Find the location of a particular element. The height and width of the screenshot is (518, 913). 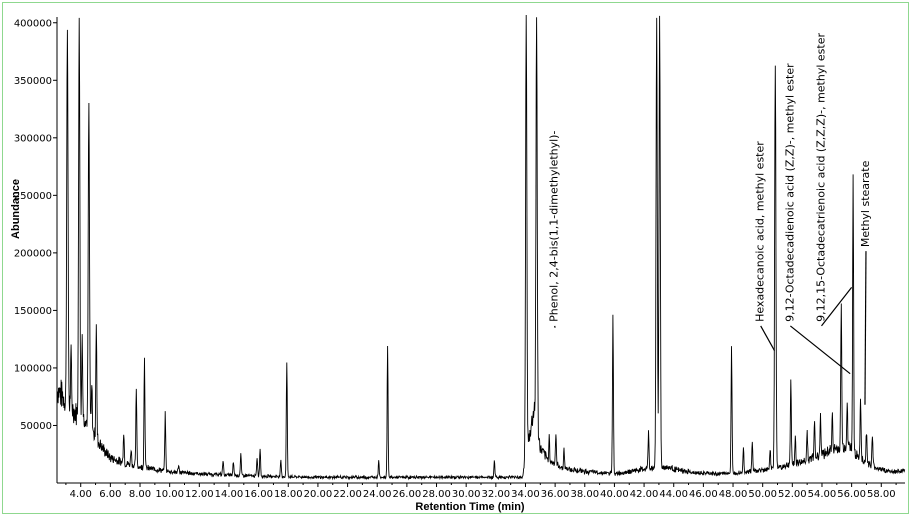

x-tick-label: 20.00 is located at coordinates (318, 494).